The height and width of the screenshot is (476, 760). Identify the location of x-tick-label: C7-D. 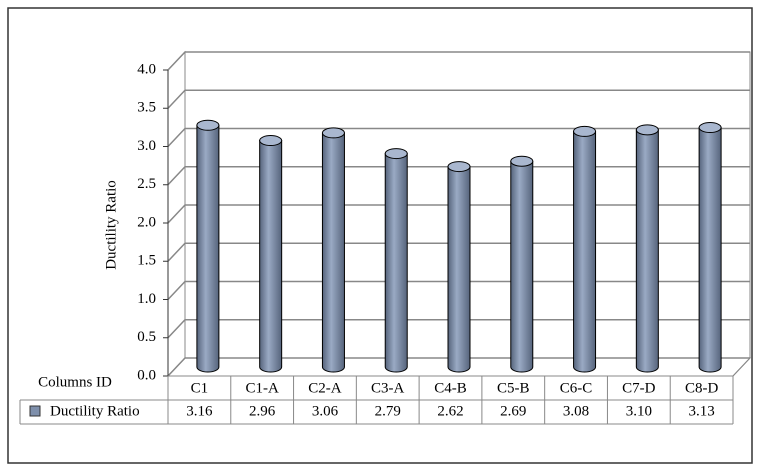
(639, 388).